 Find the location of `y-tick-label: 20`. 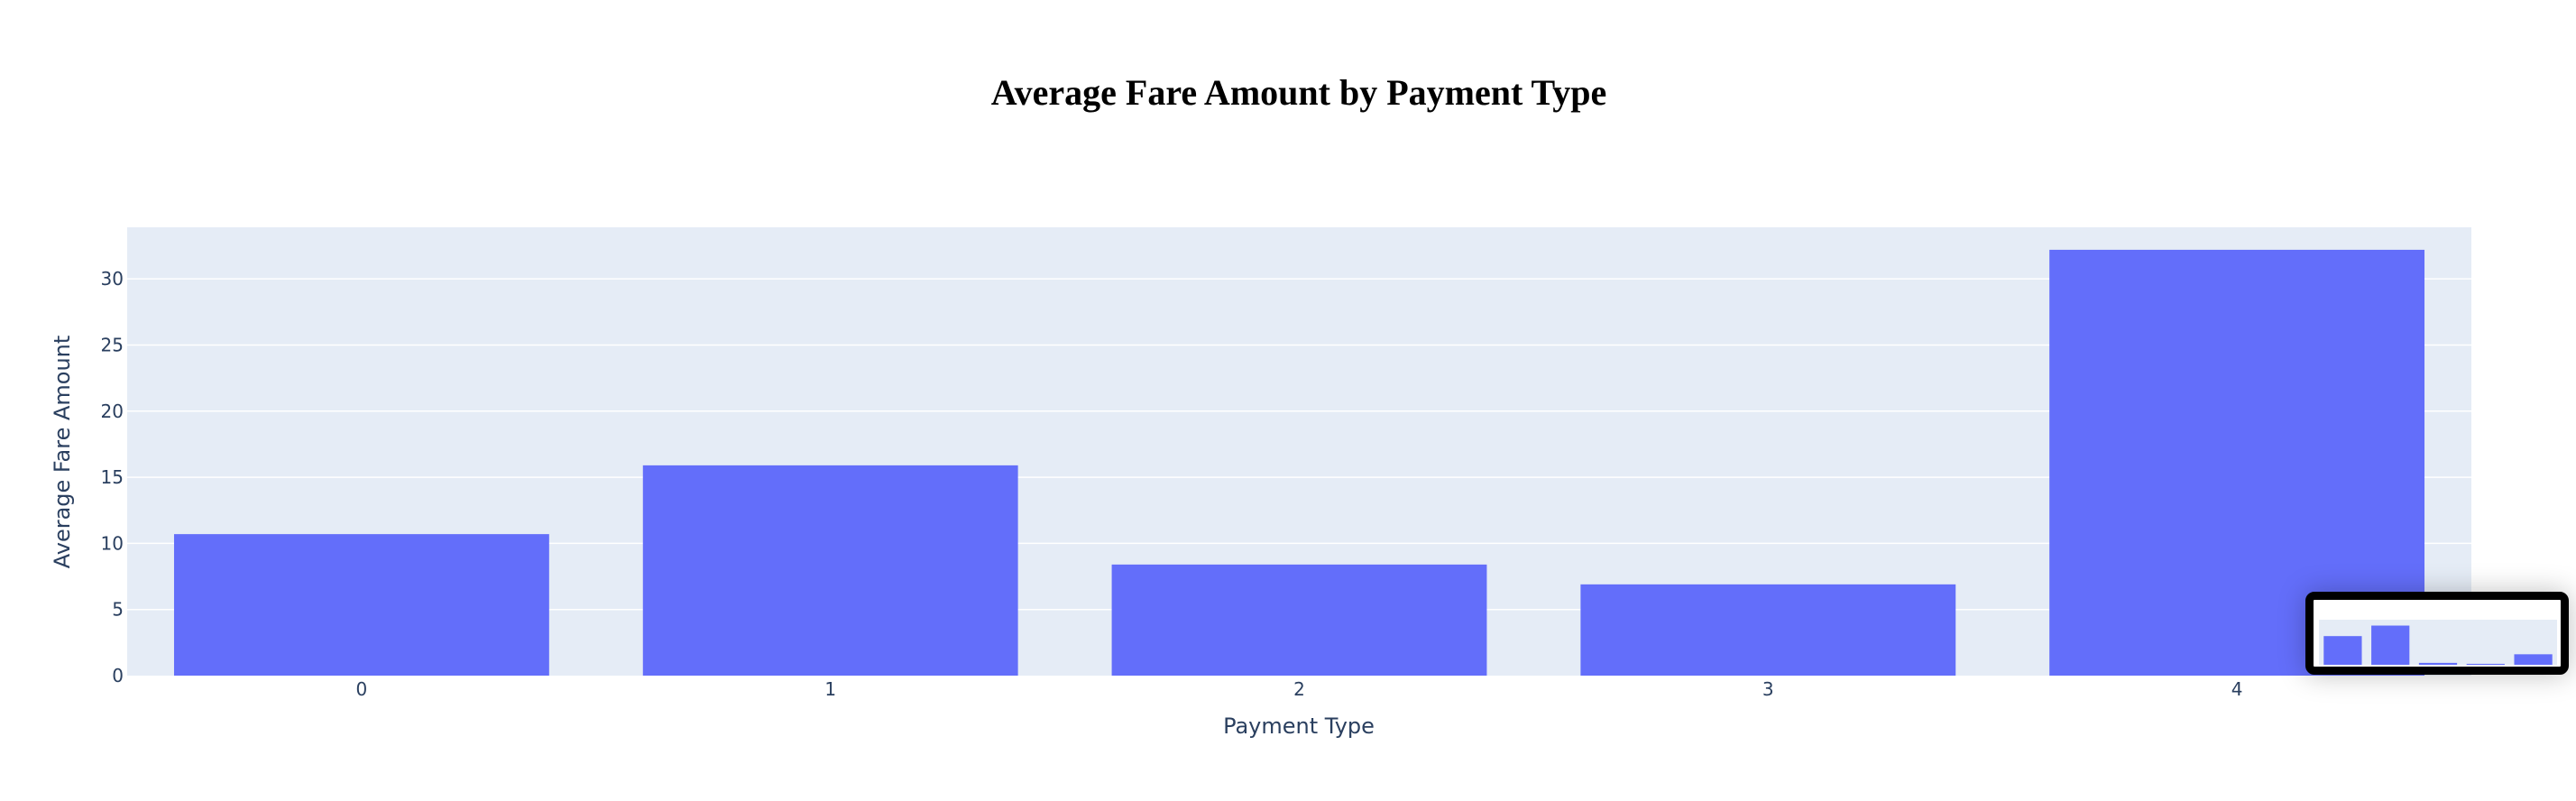

y-tick-label: 20 is located at coordinates (112, 411).